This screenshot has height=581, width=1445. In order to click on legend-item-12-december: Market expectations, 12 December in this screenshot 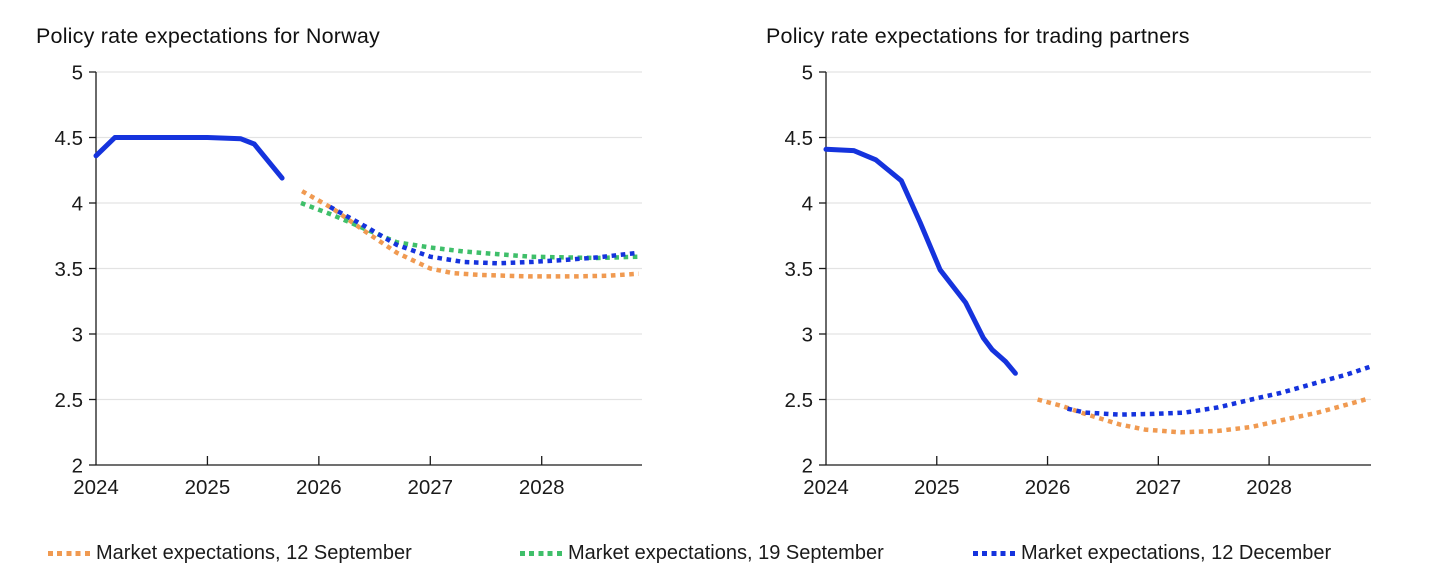, I will do `click(1152, 553)`.